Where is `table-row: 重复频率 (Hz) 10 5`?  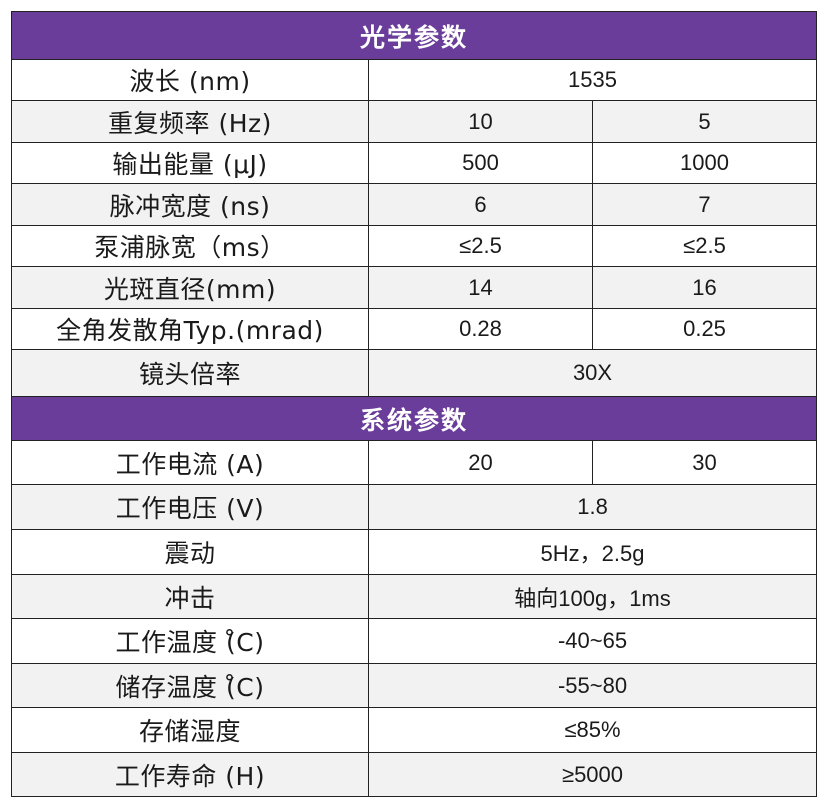 table-row: 重复频率 (Hz) 10 5 is located at coordinates (414, 121).